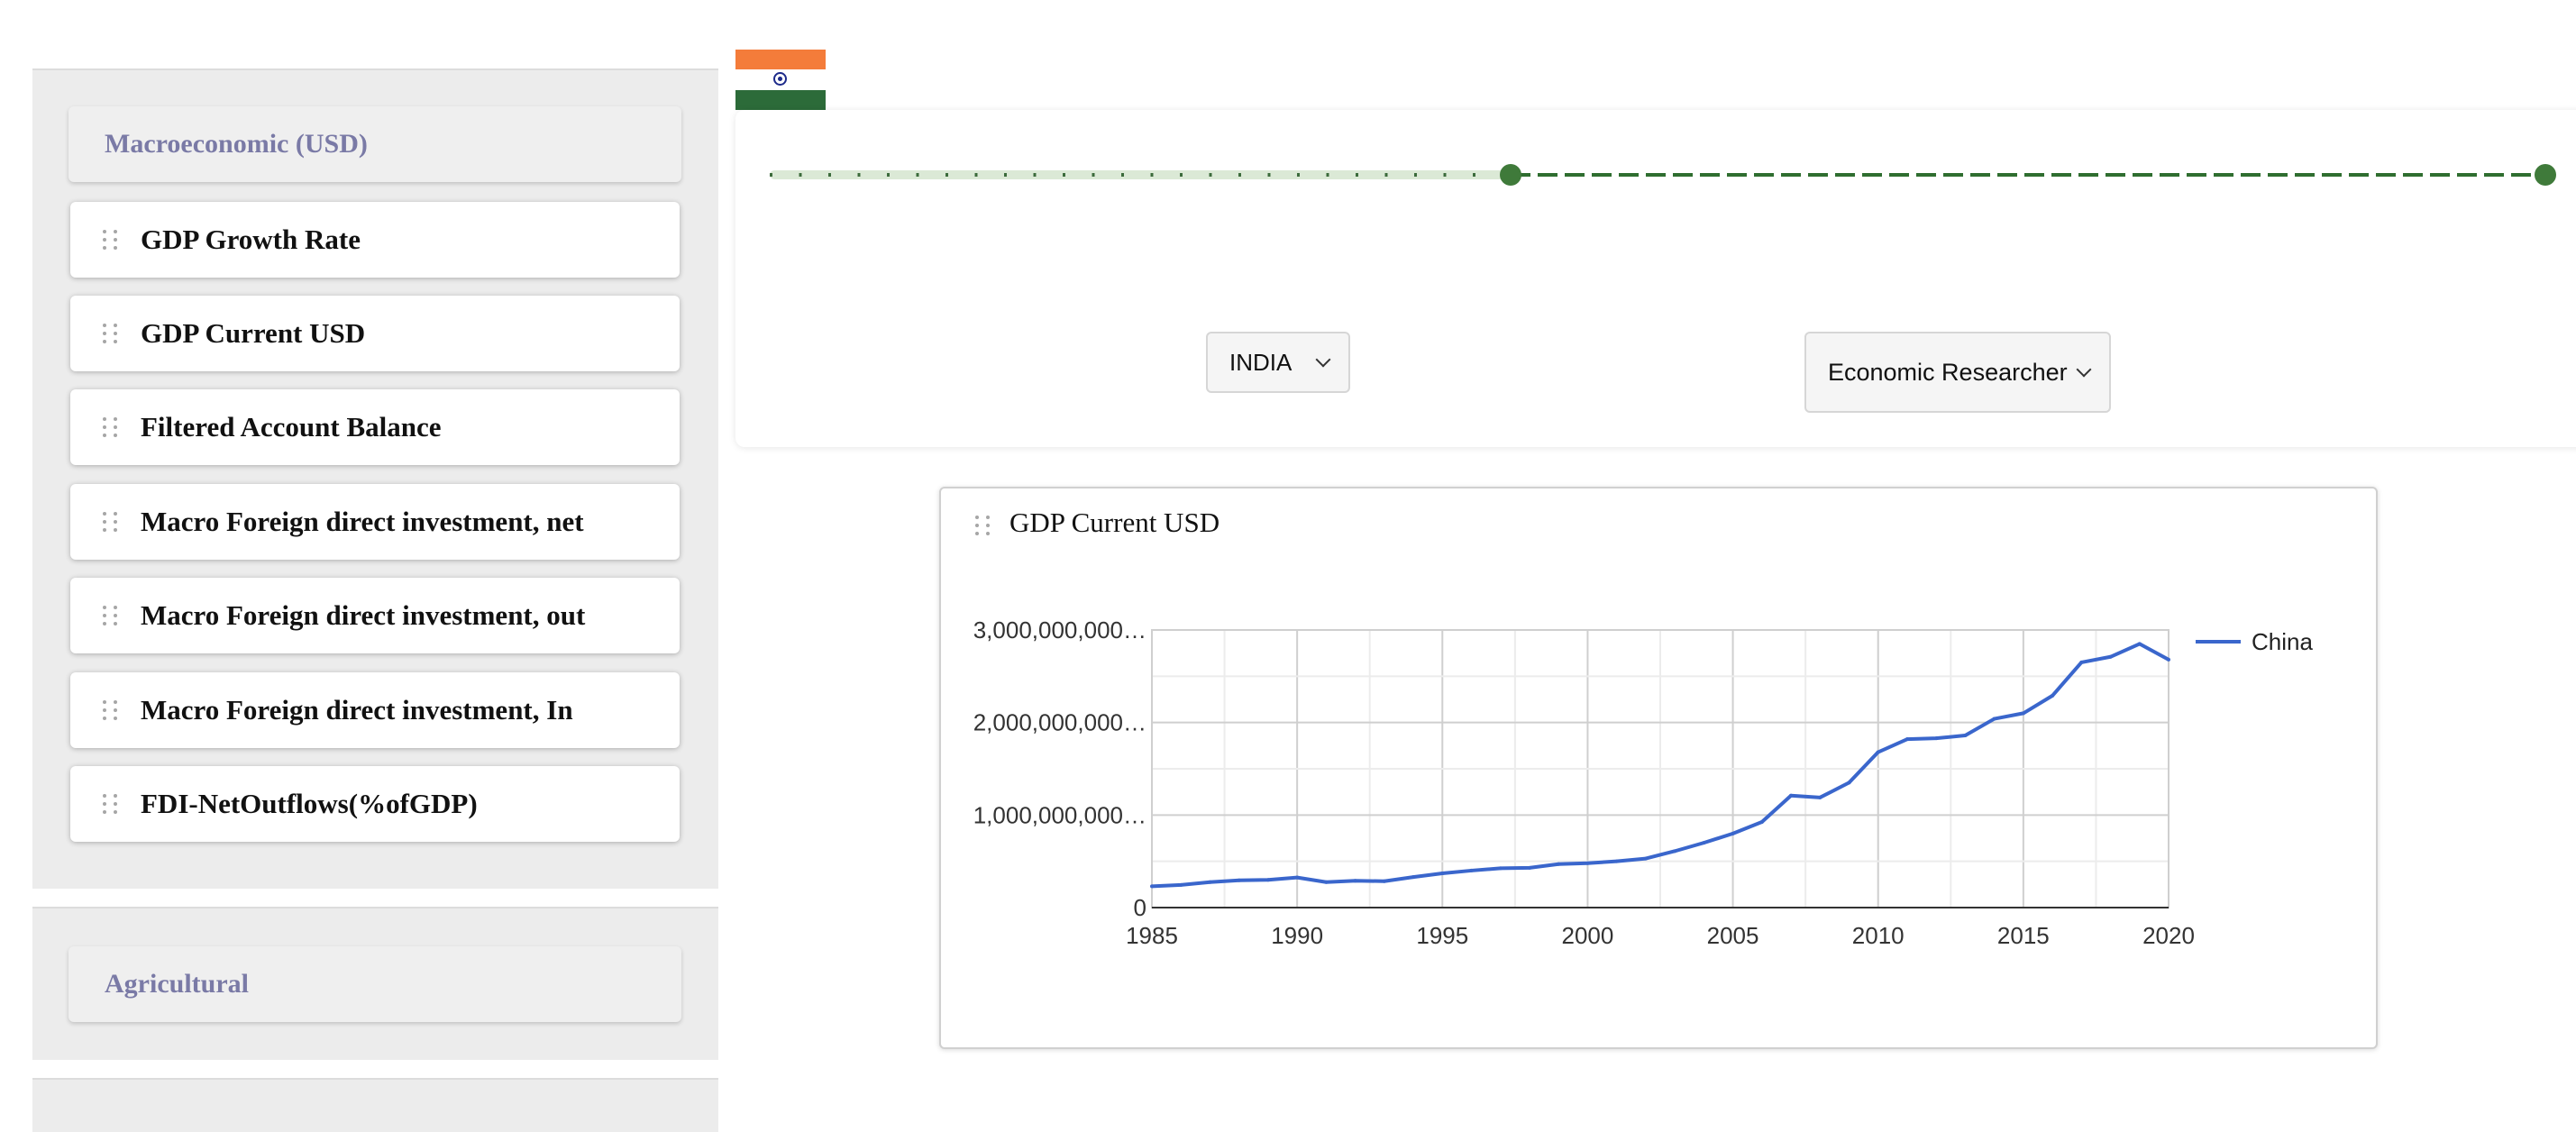 This screenshot has width=2576, height=1132. I want to click on metric-item-gdp-current-usd: GDP Current USD, so click(375, 333).